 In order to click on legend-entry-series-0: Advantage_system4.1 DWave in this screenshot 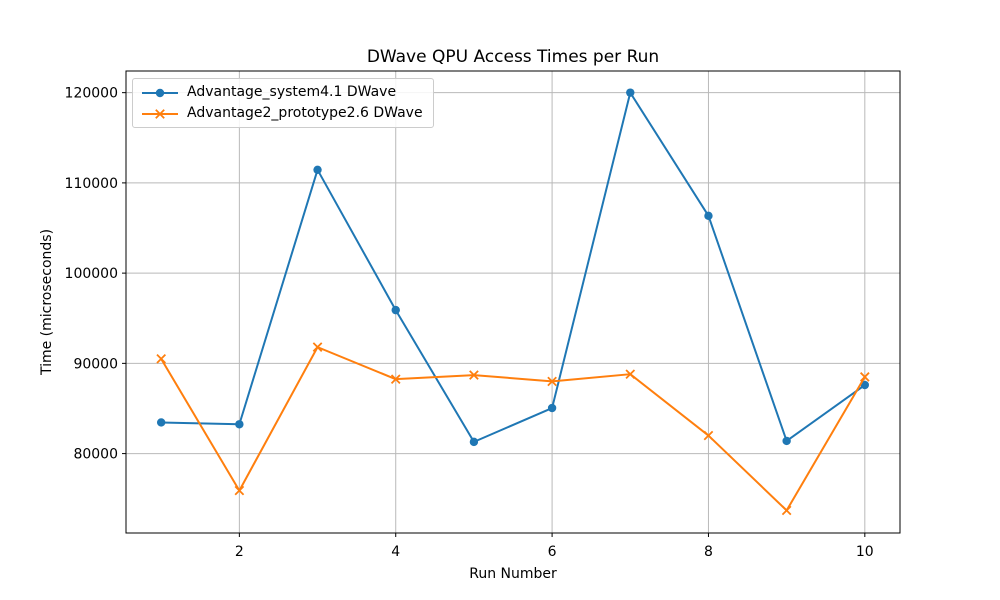, I will do `click(281, 92)`.